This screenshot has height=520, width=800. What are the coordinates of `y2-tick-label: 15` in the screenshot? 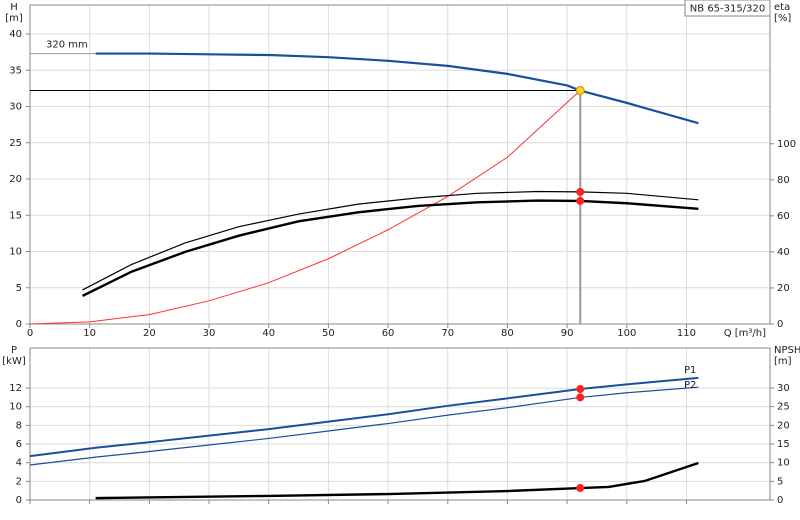 It's located at (783, 444).